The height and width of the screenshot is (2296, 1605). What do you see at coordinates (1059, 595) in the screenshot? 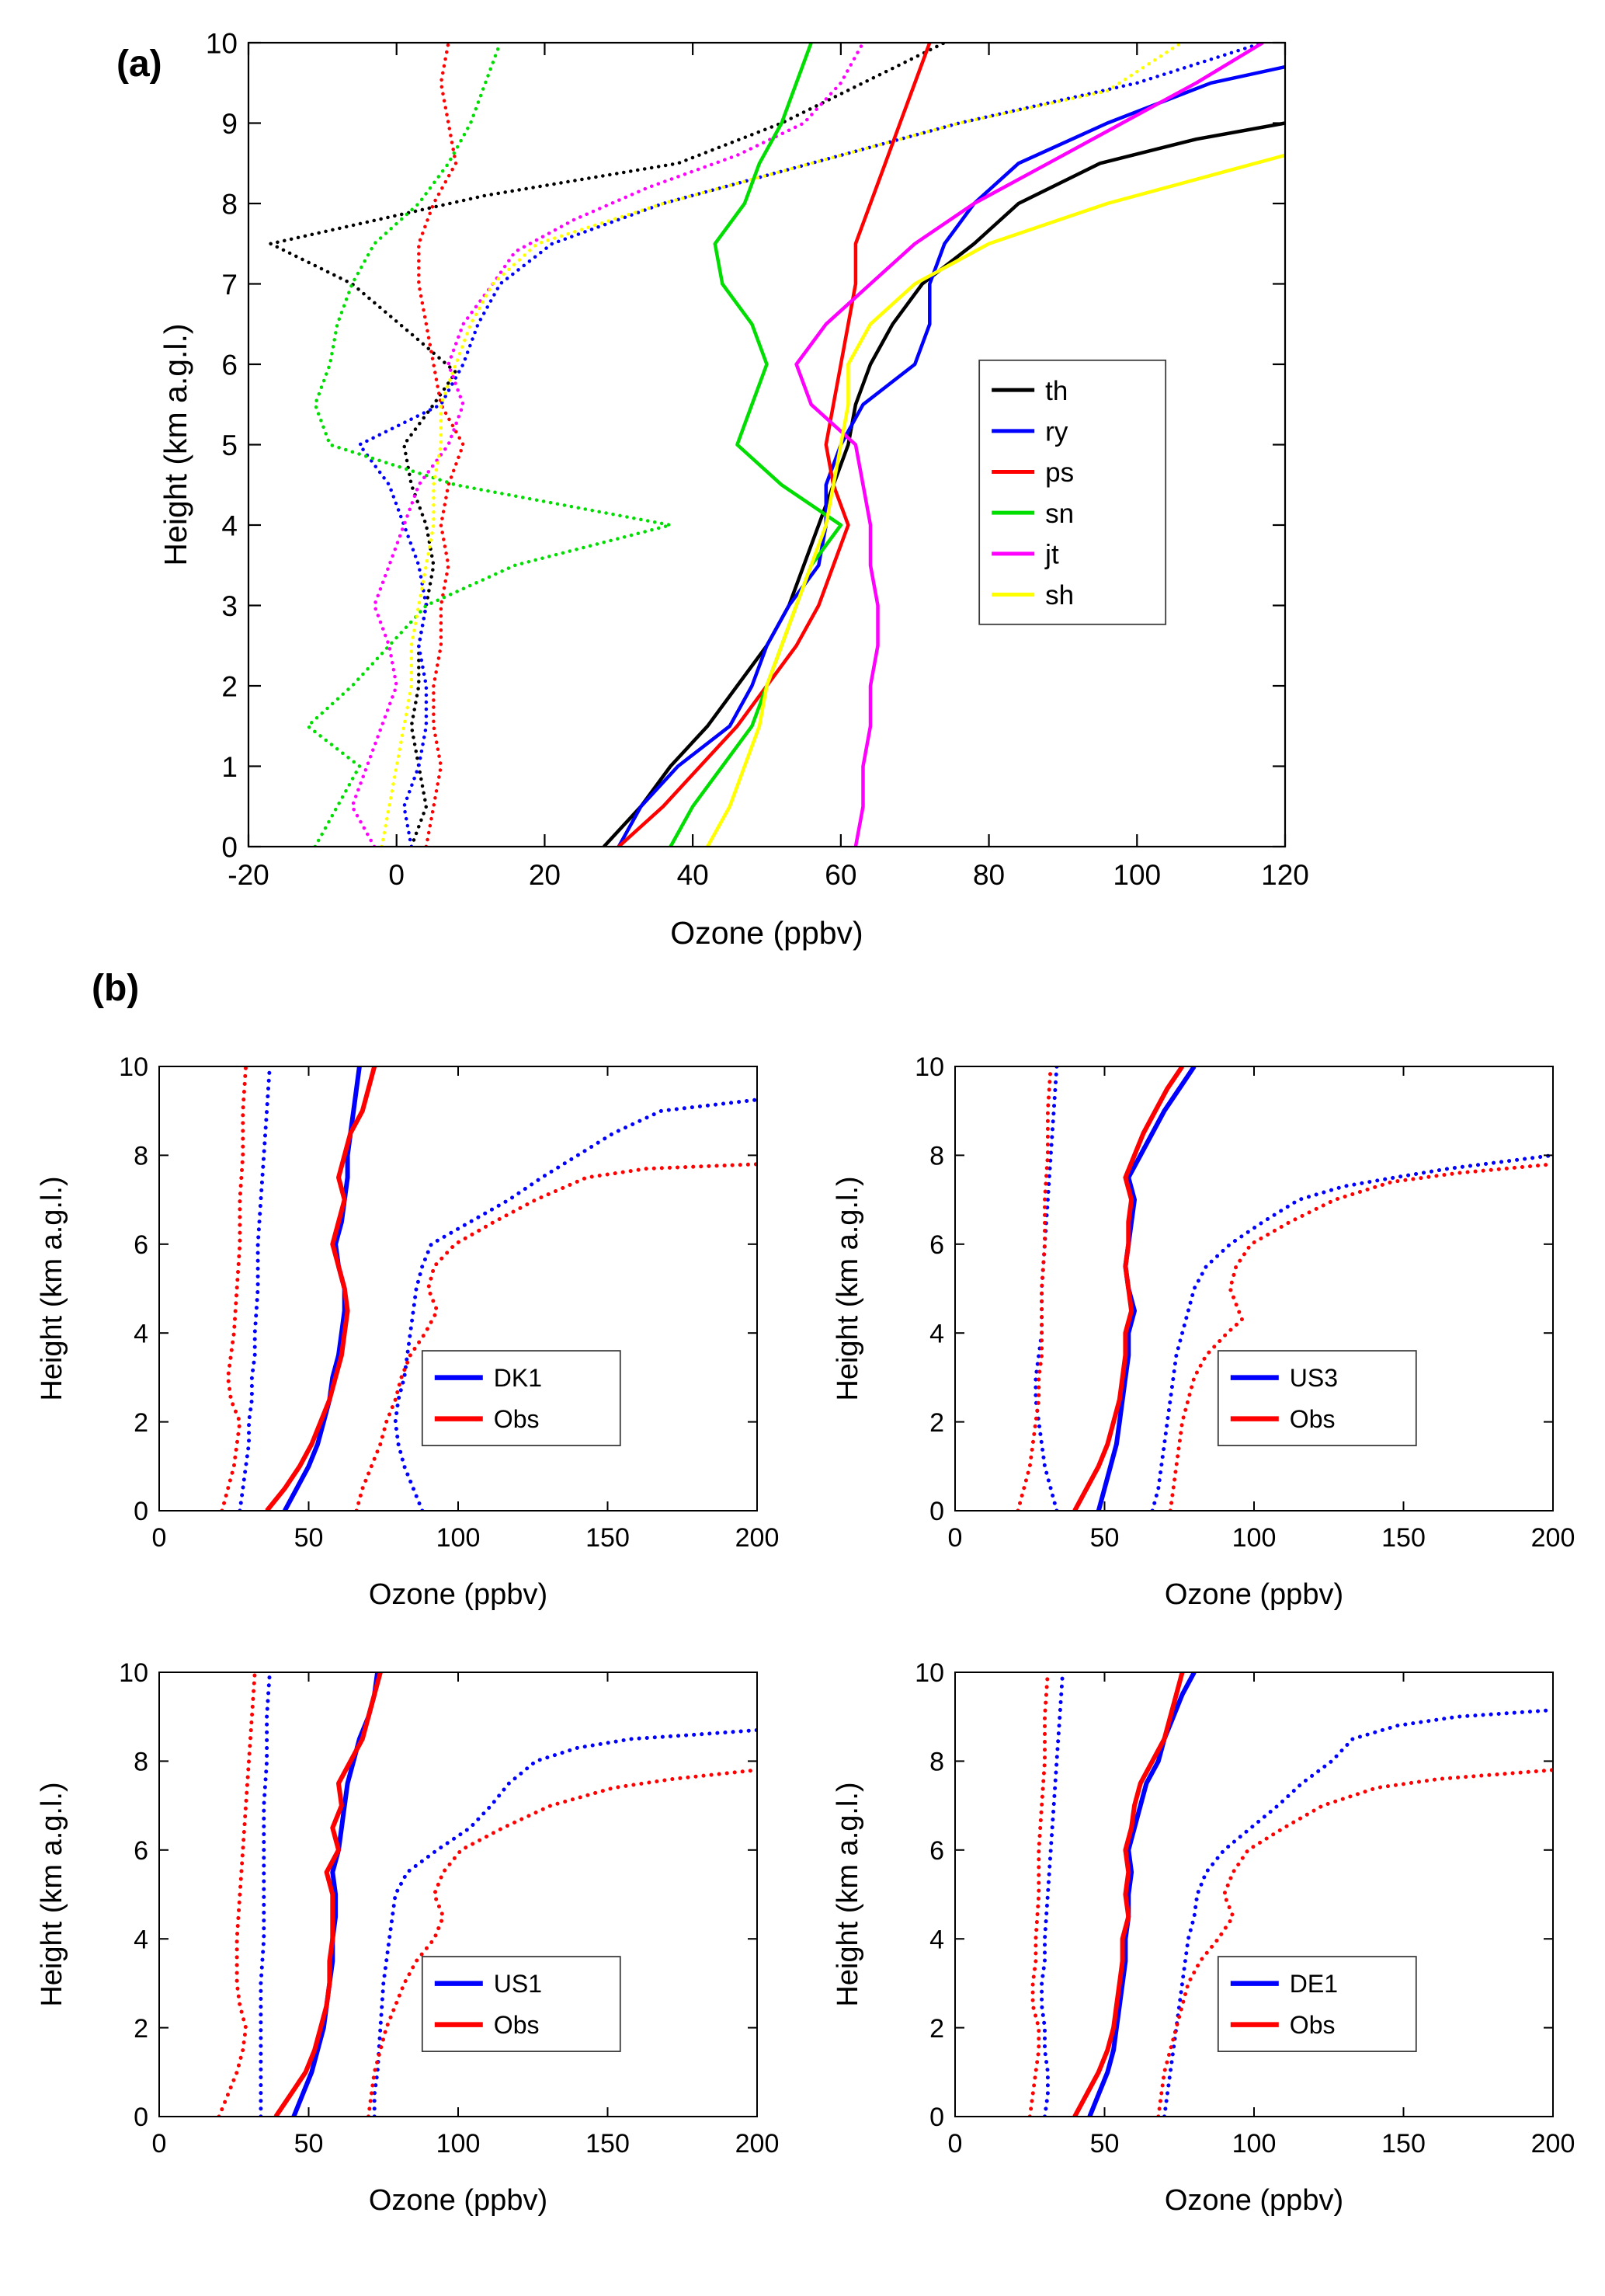
I see `legend-label: sh` at bounding box center [1059, 595].